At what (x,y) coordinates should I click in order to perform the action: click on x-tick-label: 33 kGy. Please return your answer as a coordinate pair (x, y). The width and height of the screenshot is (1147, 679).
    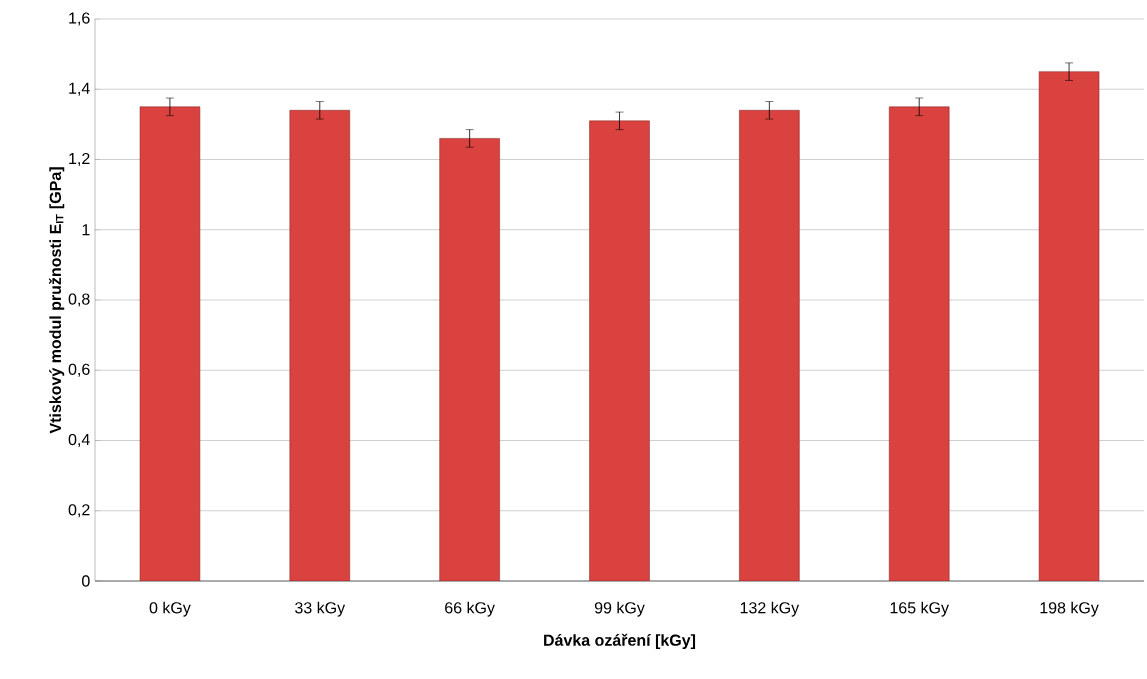
    Looking at the image, I should click on (320, 609).